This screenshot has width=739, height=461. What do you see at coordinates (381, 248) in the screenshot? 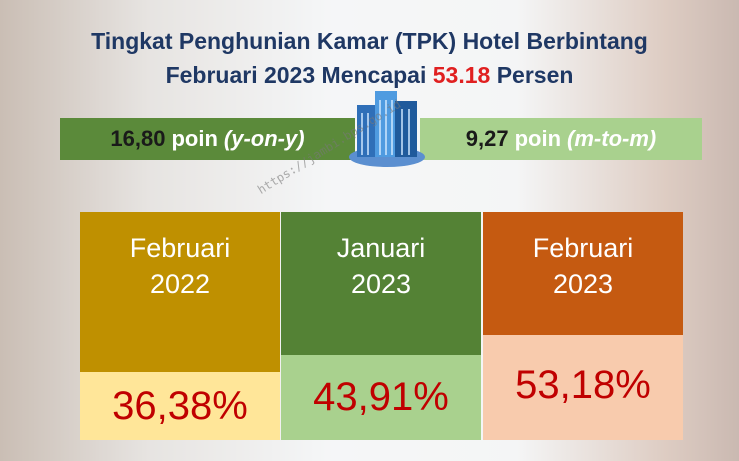
I see `panel-month: Januari` at bounding box center [381, 248].